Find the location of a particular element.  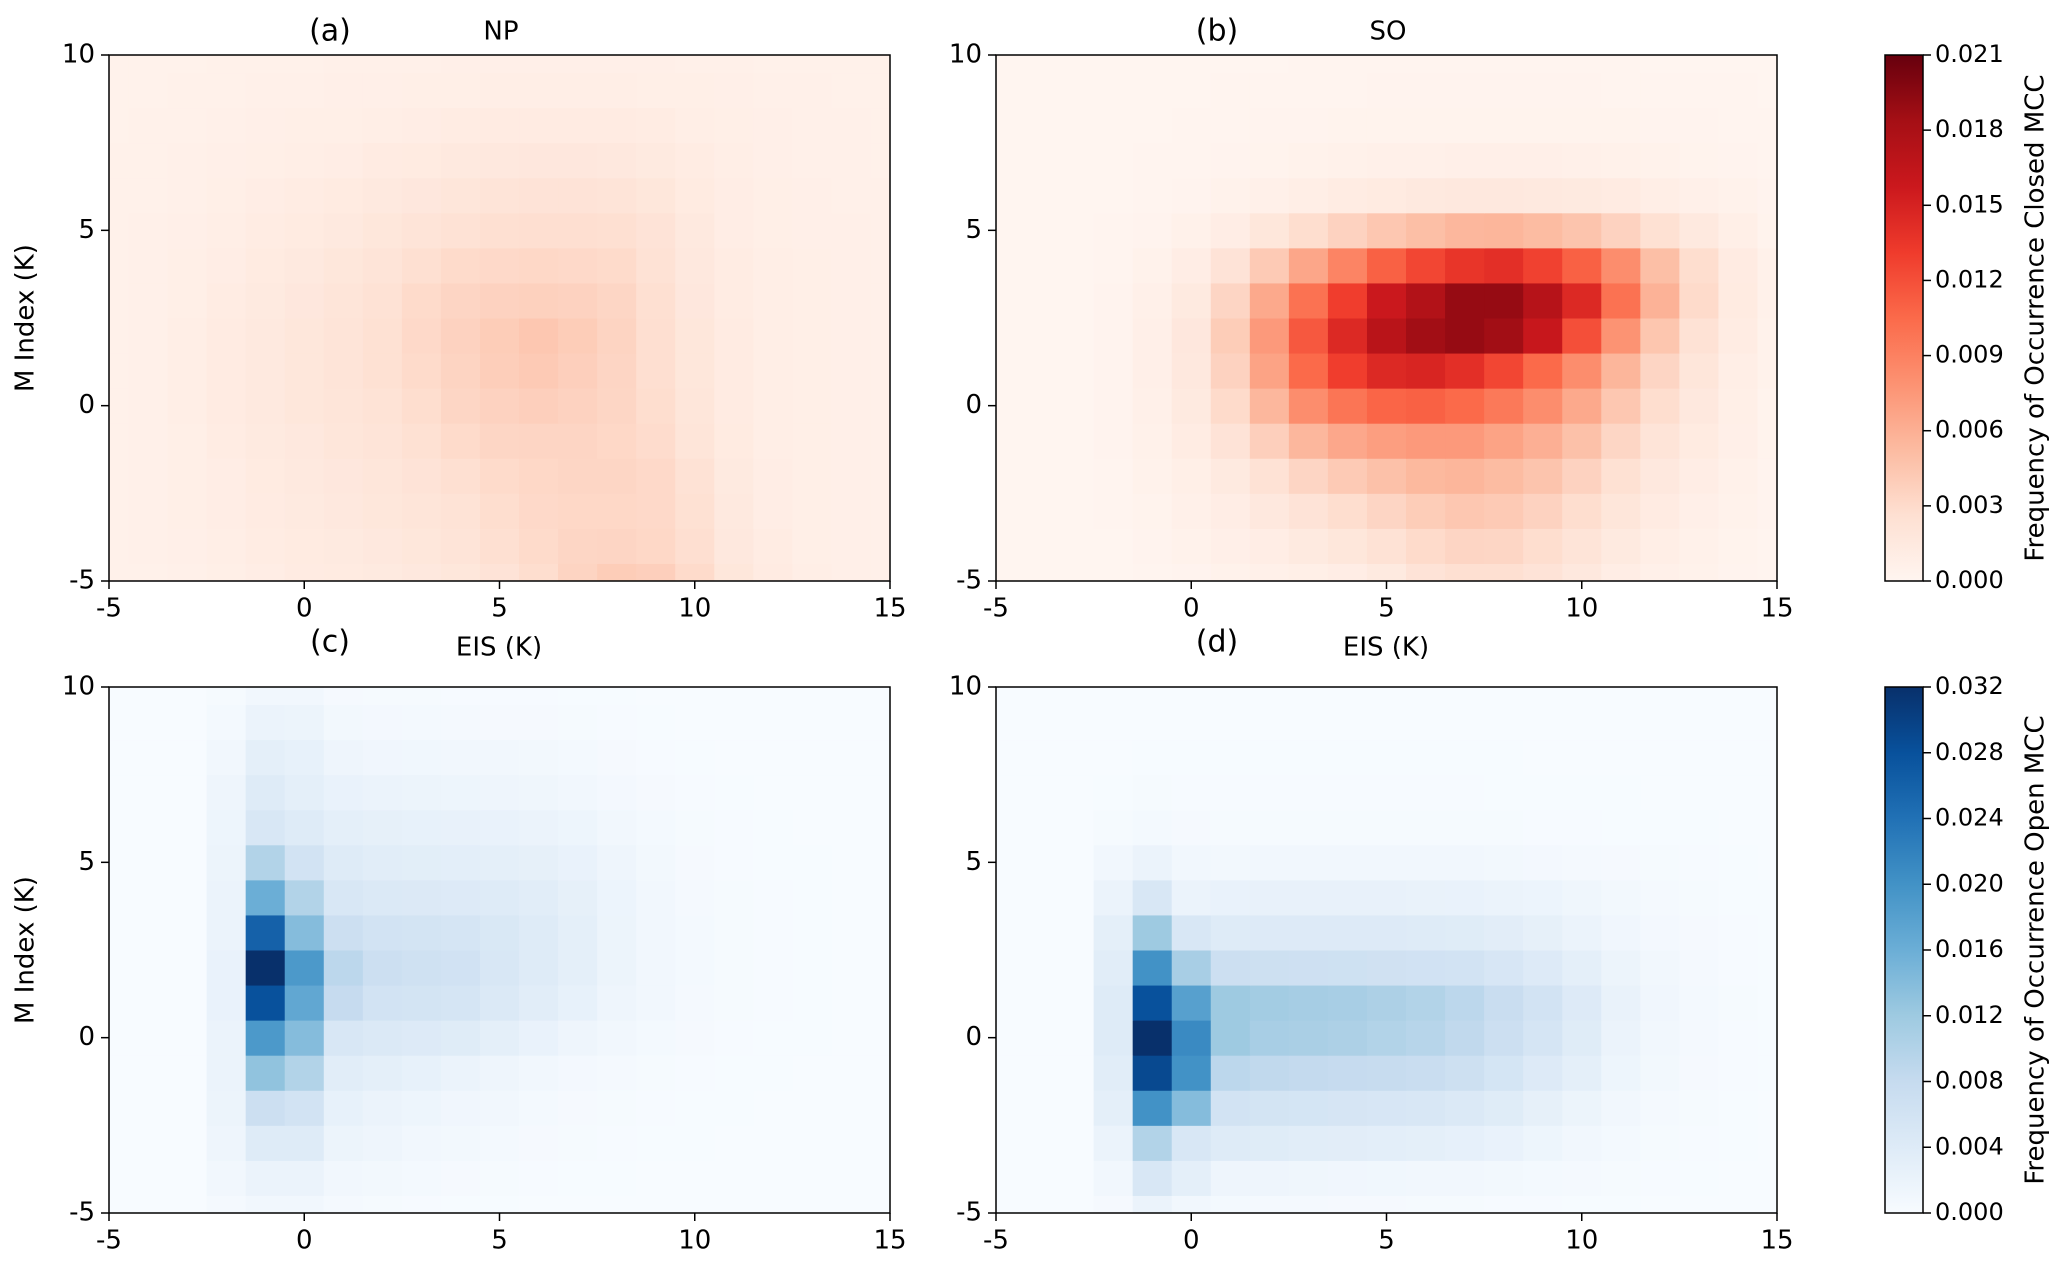

x-tick-label: 10 is located at coordinates (1581, 1241).